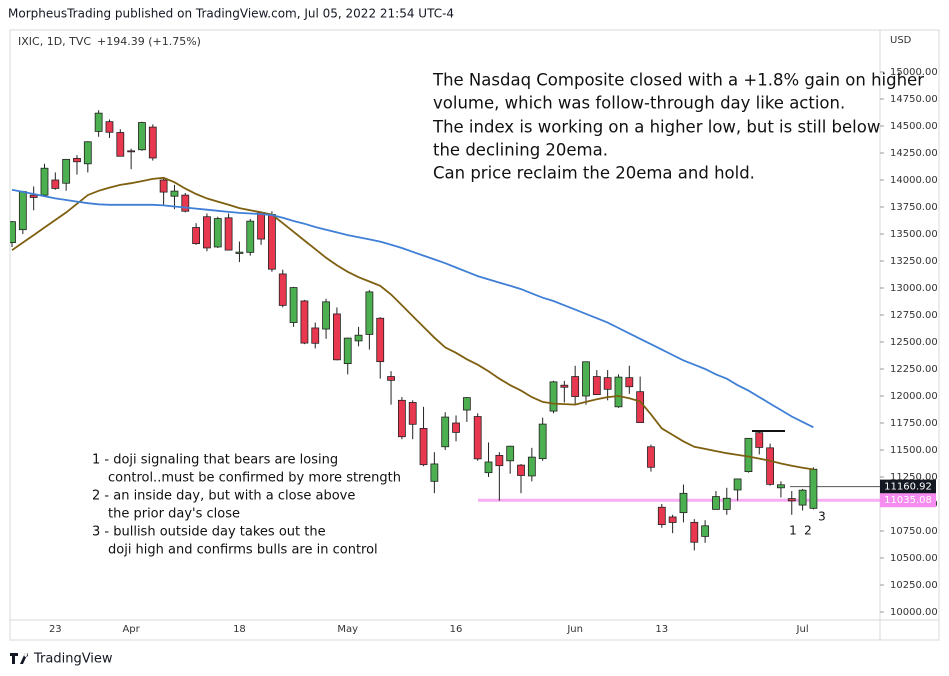  Describe the element at coordinates (914, 612) in the screenshot. I see `y-tick-label: 10000.00` at that location.